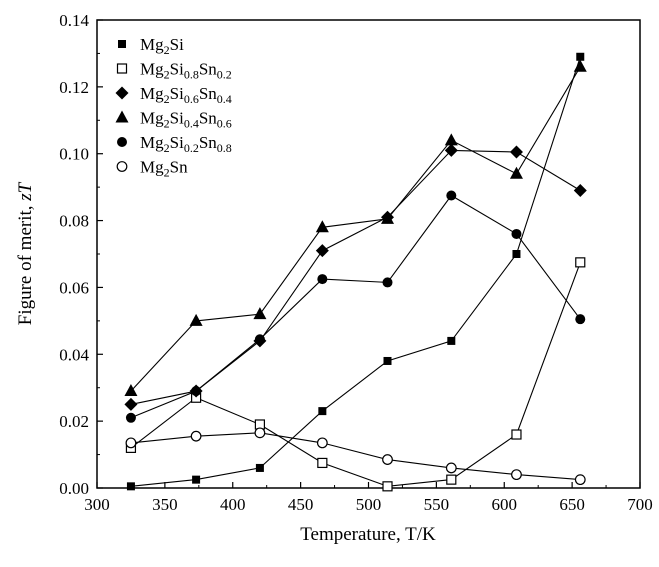  Describe the element at coordinates (186, 144) in the screenshot. I see `legend-label-4: Mg2Si0.2Sn0.8` at that location.